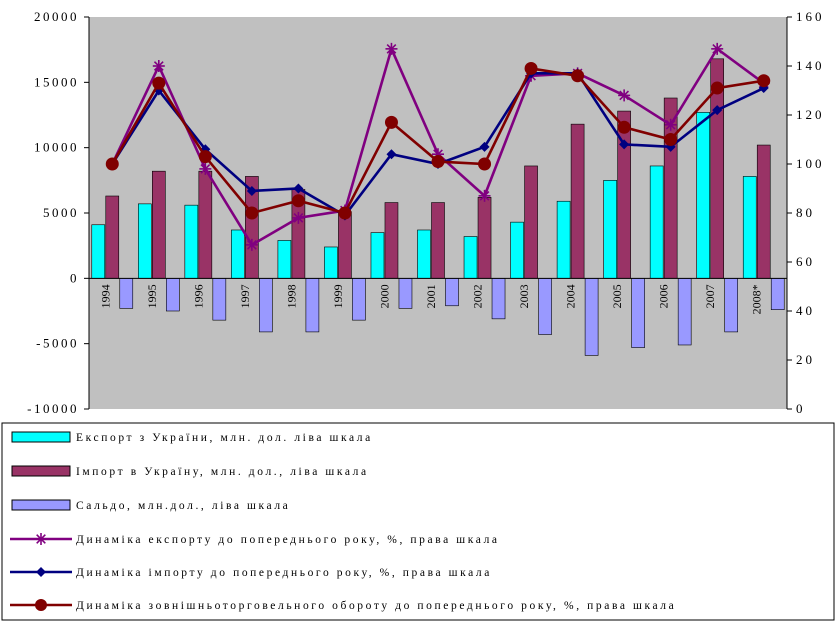 This screenshot has height=621, width=836. I want to click on bar-export-2002, so click(470, 257).